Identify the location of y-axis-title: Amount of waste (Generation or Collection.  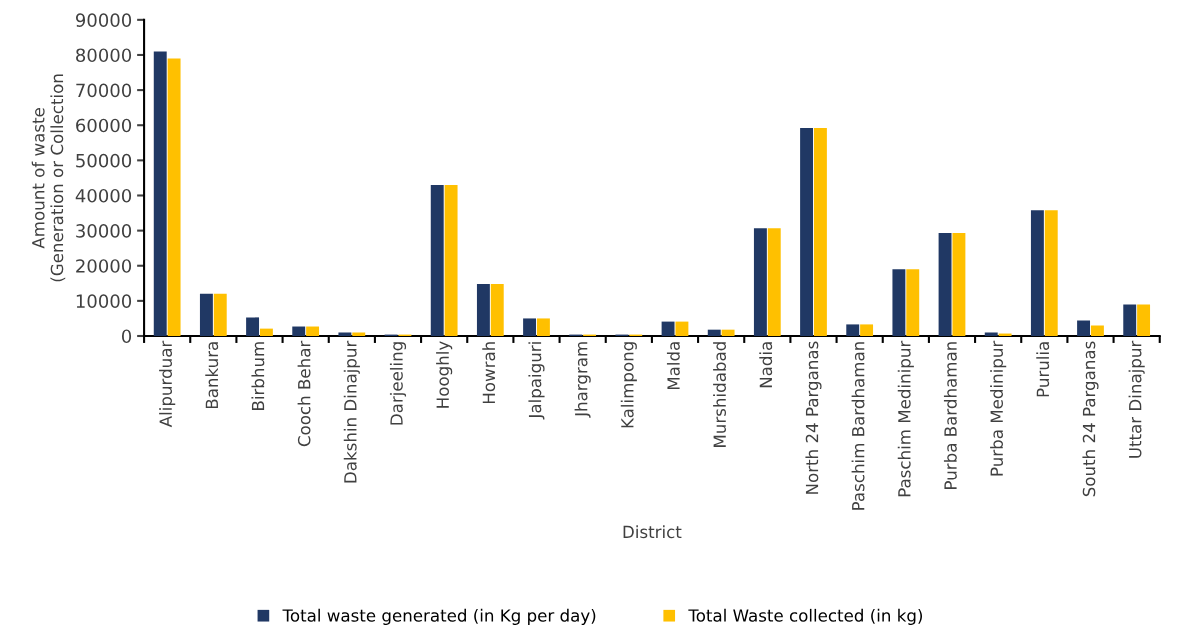
(48, 178).